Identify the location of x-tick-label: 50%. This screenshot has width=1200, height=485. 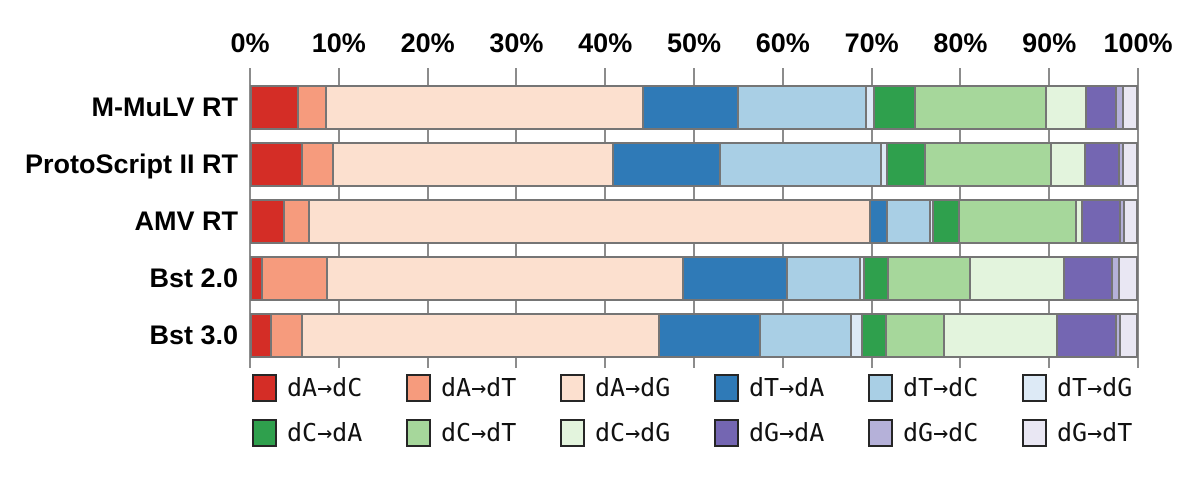
(694, 43).